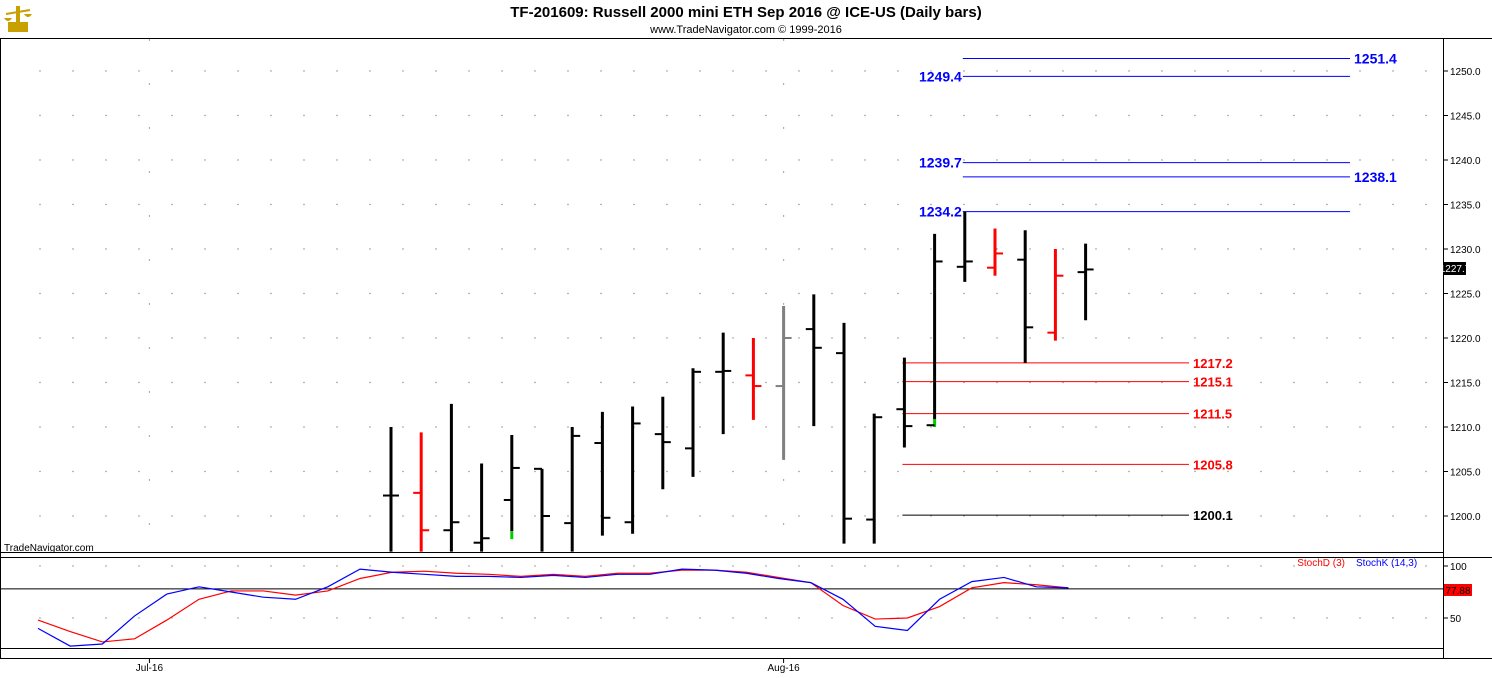 Image resolution: width=1492 pixels, height=678 pixels. Describe the element at coordinates (1457, 591) in the screenshot. I see `stoch-last-label: 77.88` at that location.